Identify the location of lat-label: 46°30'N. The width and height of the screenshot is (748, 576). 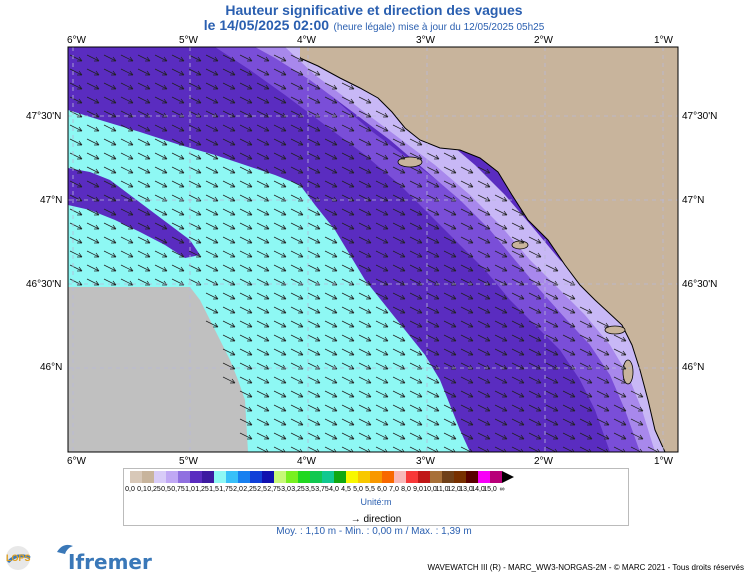
(44, 284).